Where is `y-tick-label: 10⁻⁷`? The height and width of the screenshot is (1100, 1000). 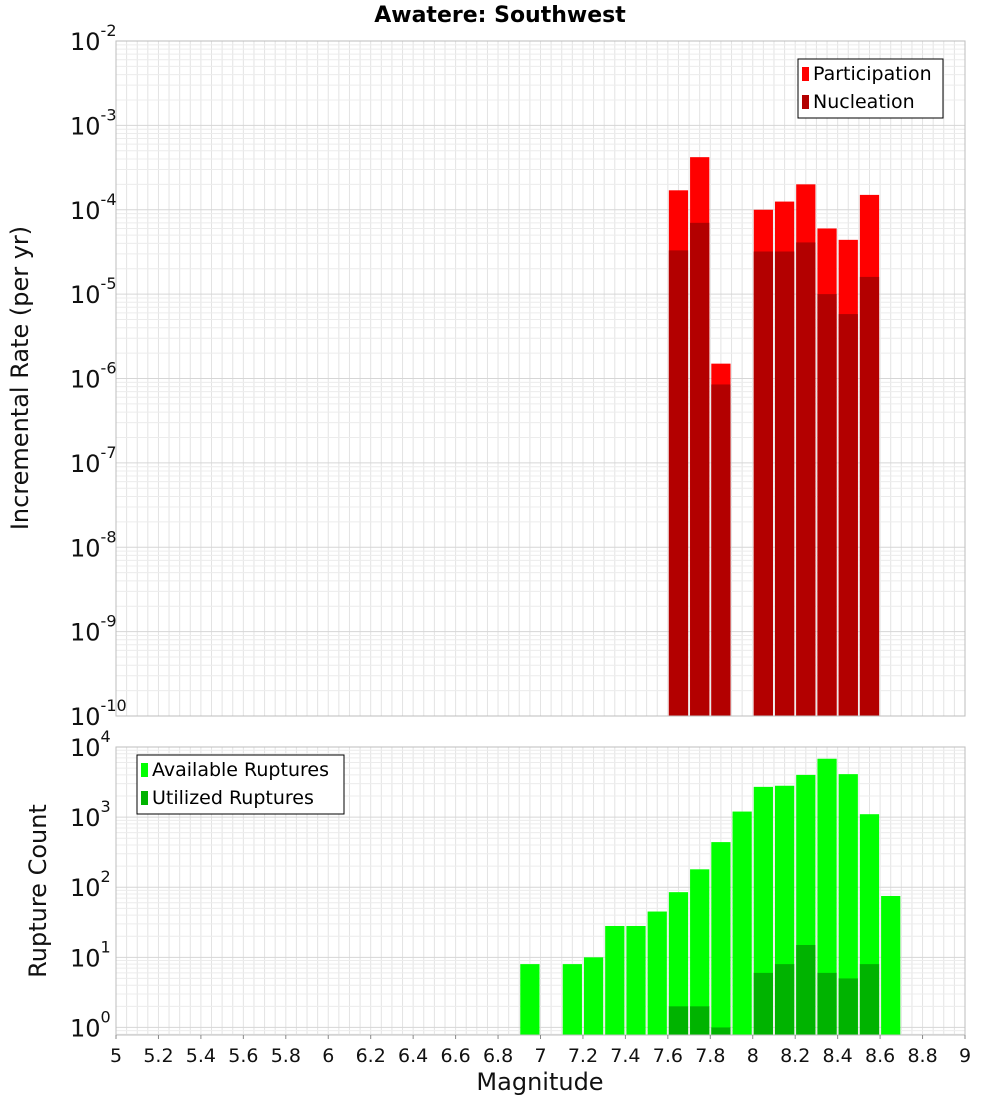
y-tick-label: 10⁻⁷ is located at coordinates (93, 460).